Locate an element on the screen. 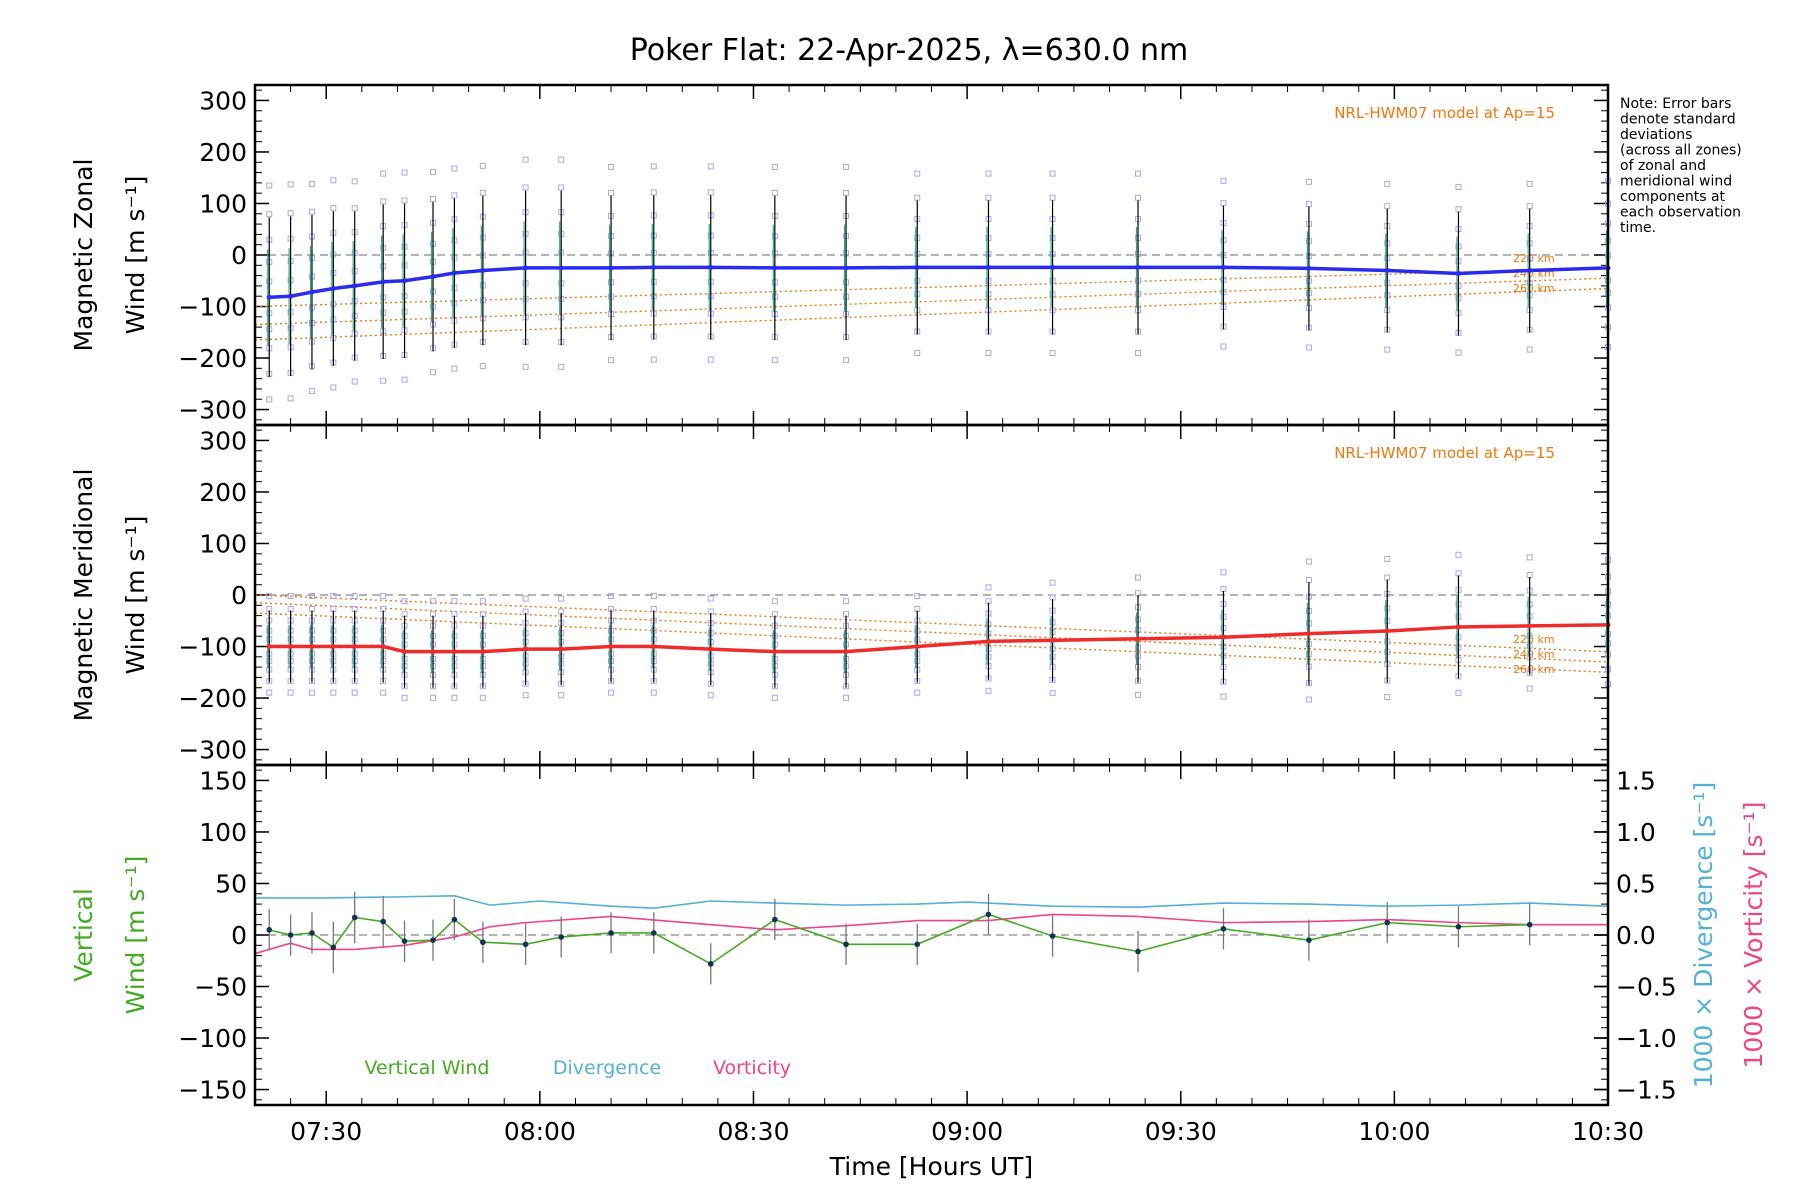 This screenshot has width=1800, height=1200. note-line: of zonal and is located at coordinates (1663, 166).